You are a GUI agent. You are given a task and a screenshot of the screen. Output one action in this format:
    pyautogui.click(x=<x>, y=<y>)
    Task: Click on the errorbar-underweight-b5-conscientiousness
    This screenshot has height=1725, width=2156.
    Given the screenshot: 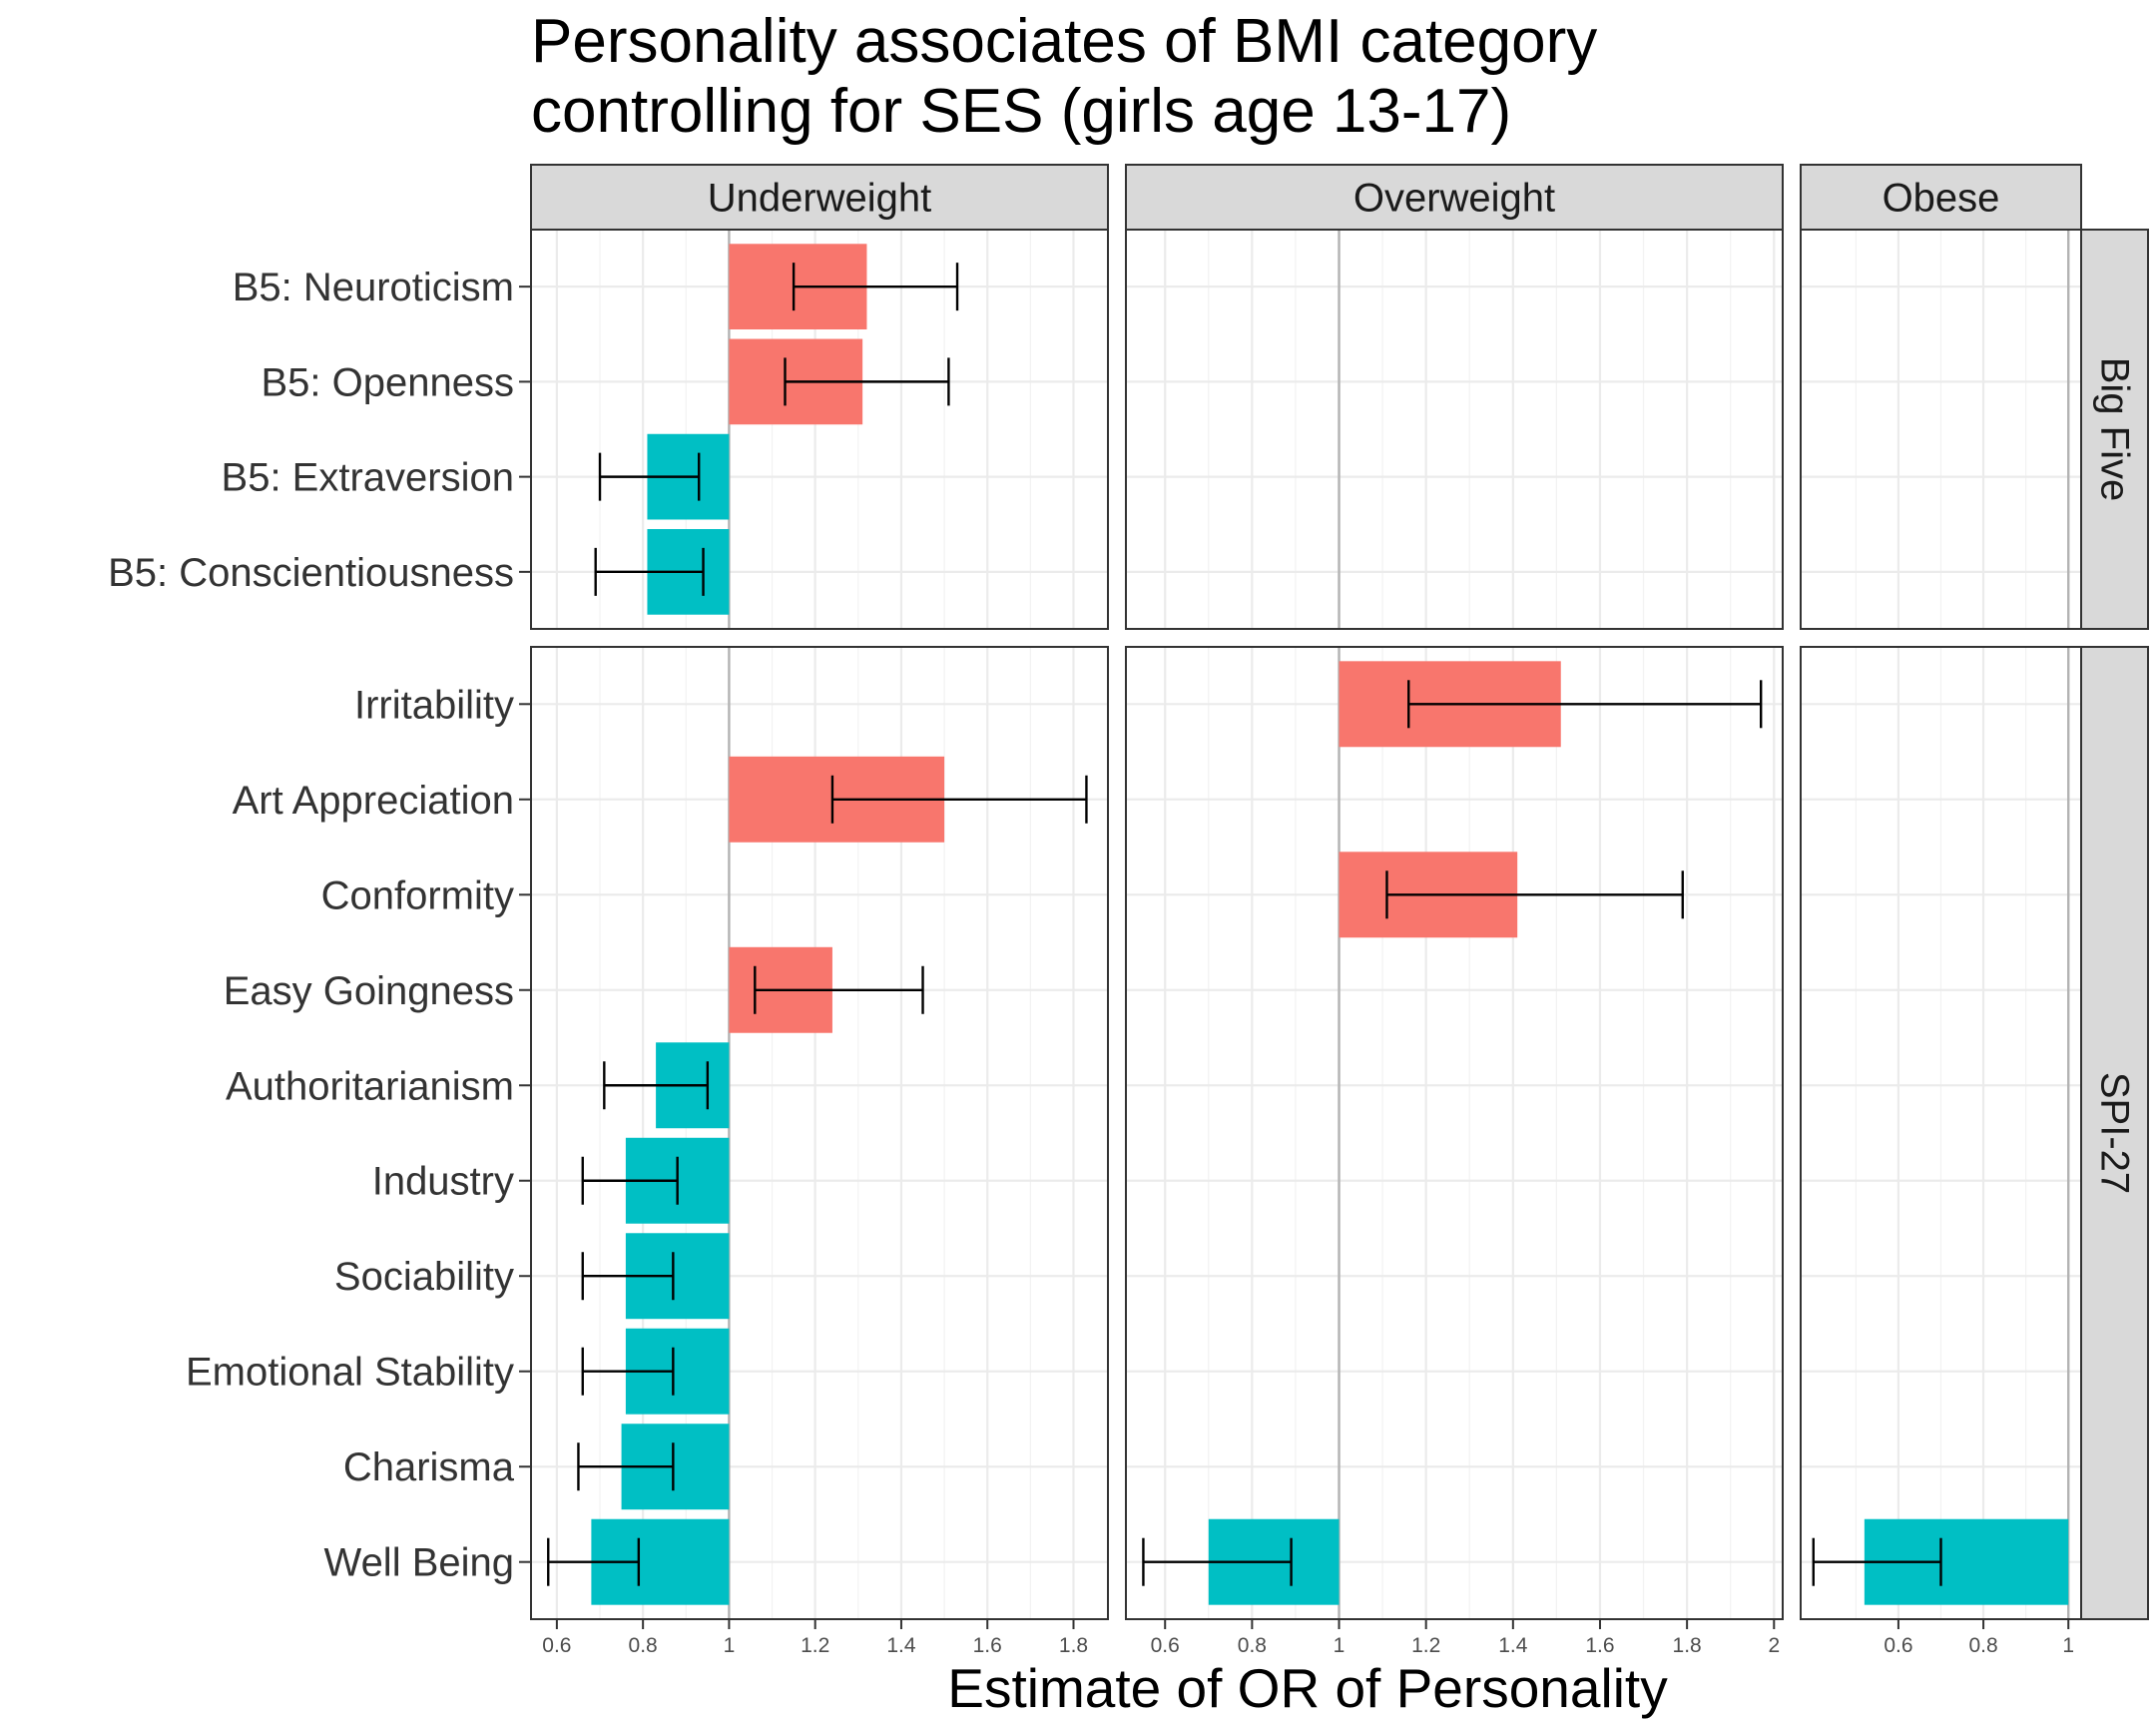 What is the action you would take?
    pyautogui.click(x=649, y=571)
    